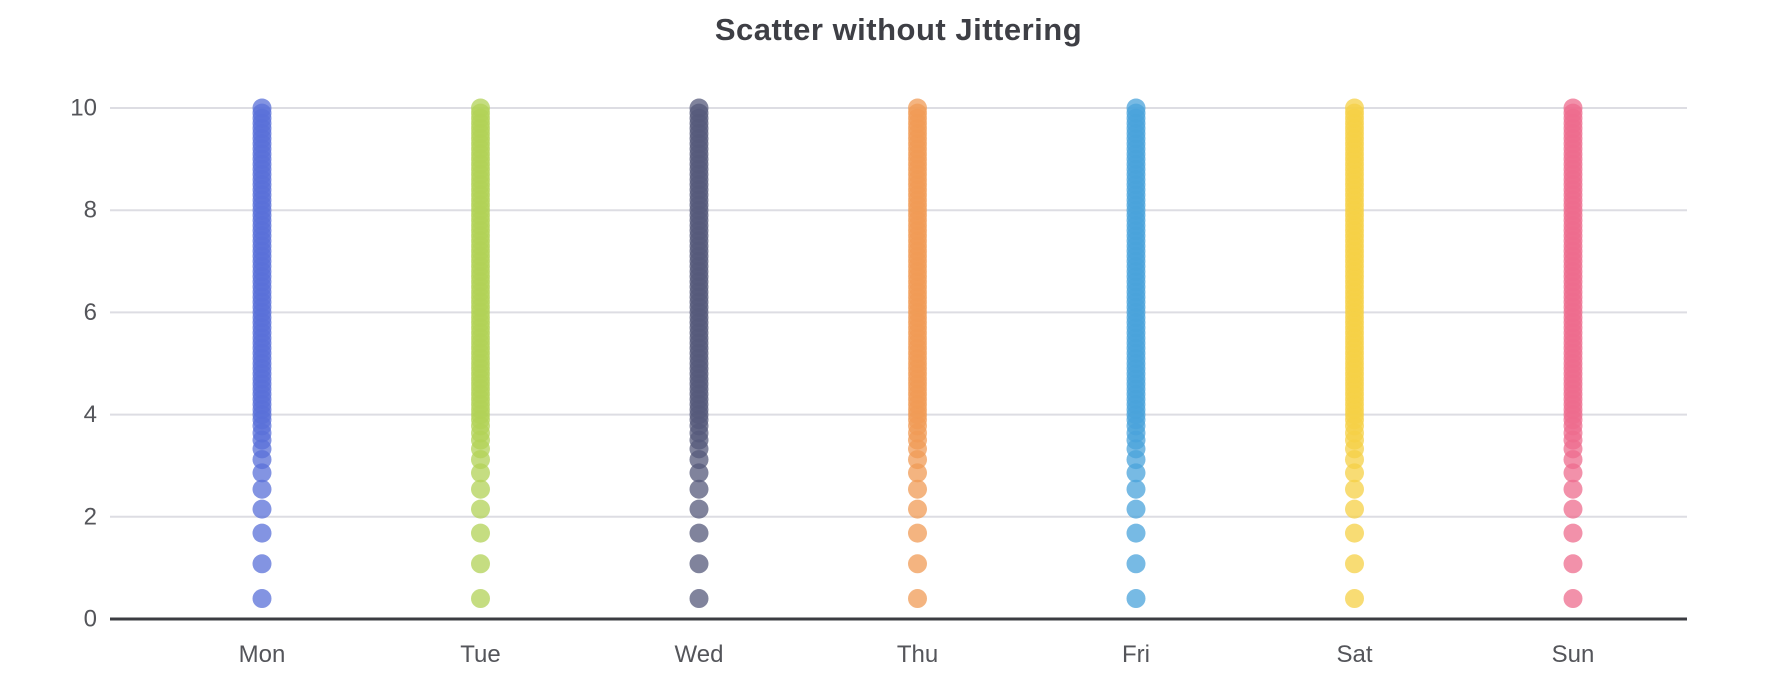 The height and width of the screenshot is (694, 1778). Describe the element at coordinates (480, 353) in the screenshot. I see `day-column-tue` at that location.